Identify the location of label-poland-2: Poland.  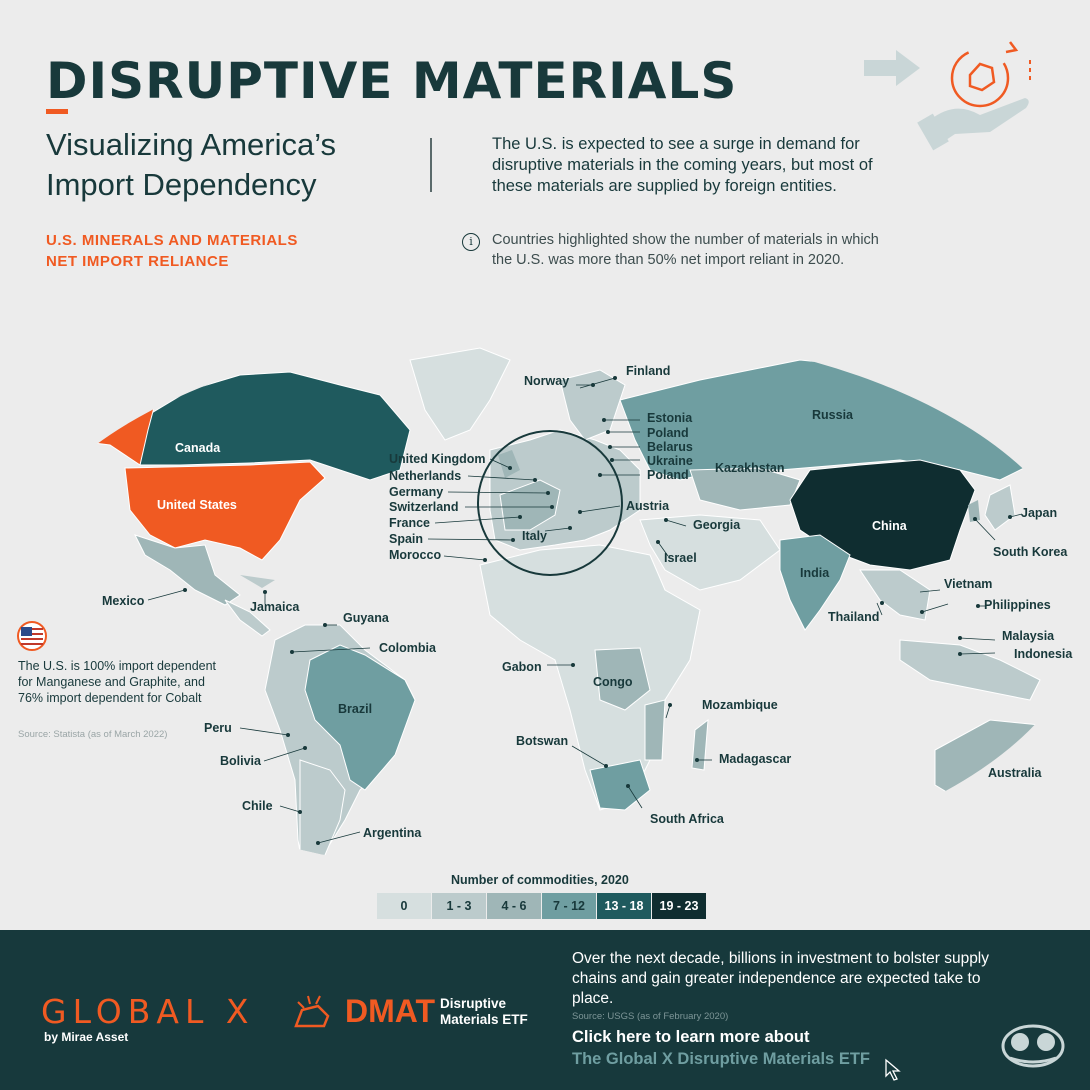
(668, 475).